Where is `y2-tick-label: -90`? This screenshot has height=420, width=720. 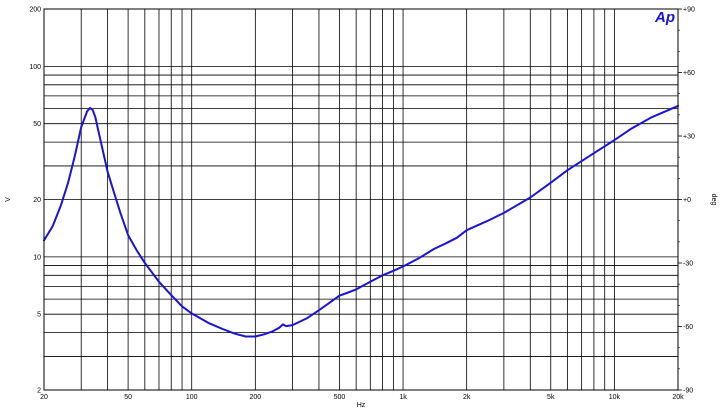
y2-tick-label: -90 is located at coordinates (688, 391).